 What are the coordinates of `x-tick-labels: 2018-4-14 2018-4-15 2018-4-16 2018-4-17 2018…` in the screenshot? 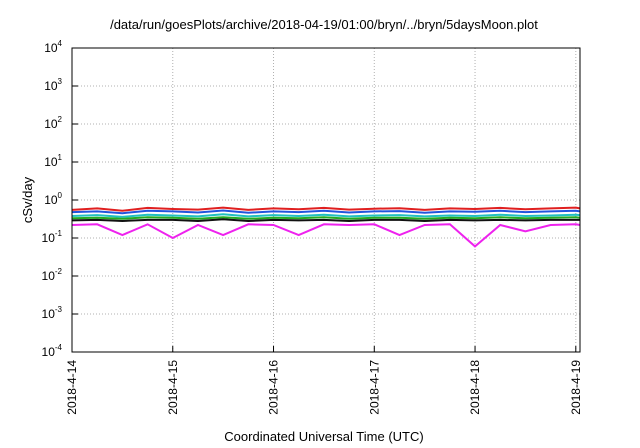 It's located at (324, 387).